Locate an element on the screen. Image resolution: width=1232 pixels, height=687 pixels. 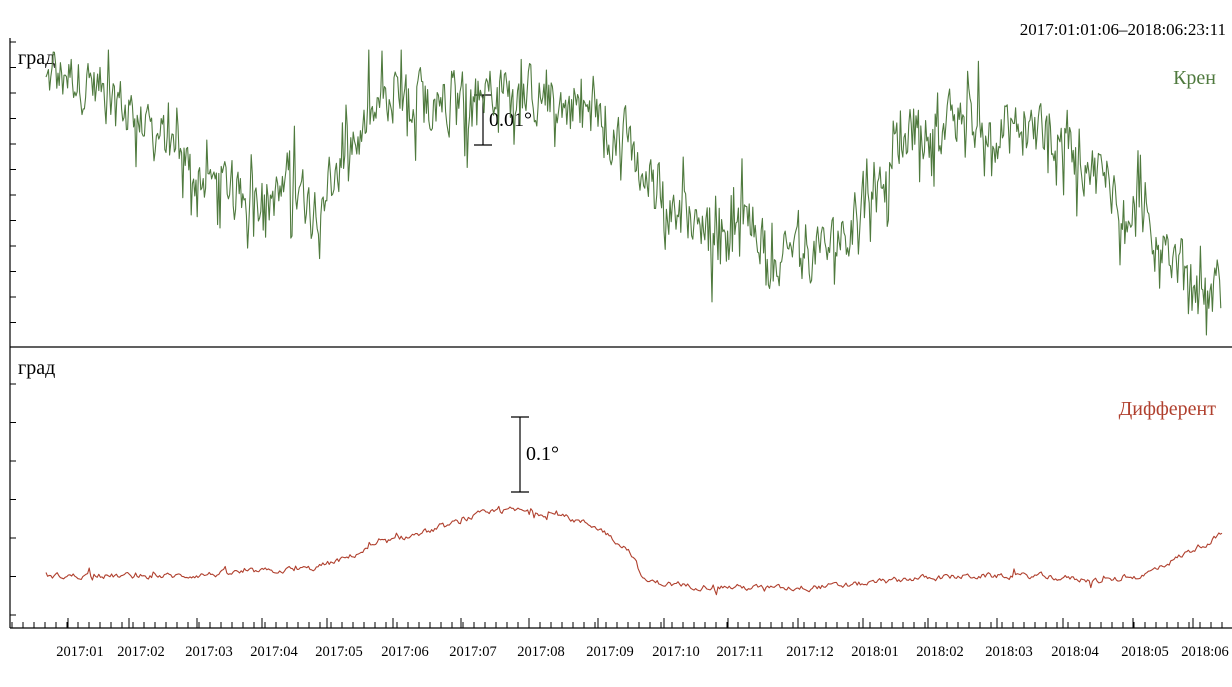
trim-series-label: Дифферент is located at coordinates (1168, 409).